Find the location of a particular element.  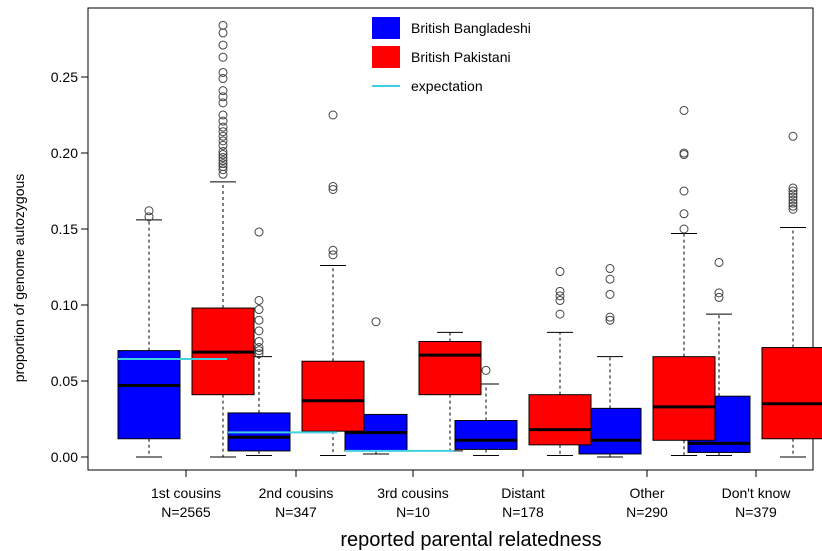

y-tick-label: 0.00 is located at coordinates (64, 457).